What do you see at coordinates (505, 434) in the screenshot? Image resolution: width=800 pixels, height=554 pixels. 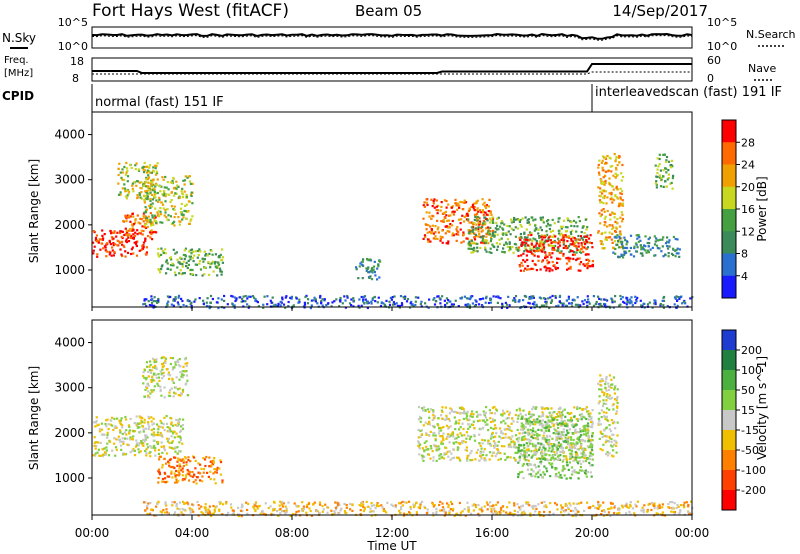 I see `velocity-echo-region` at bounding box center [505, 434].